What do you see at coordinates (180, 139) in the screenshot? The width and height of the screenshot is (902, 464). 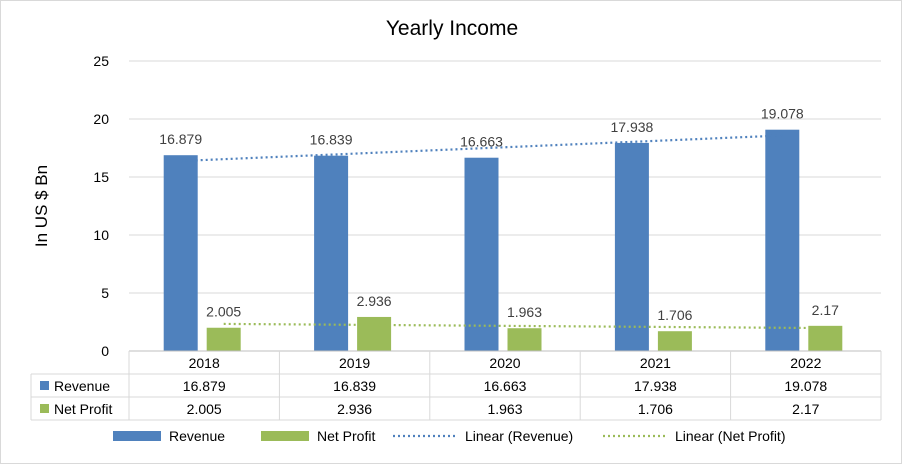 I see `data-label: 16.879` at bounding box center [180, 139].